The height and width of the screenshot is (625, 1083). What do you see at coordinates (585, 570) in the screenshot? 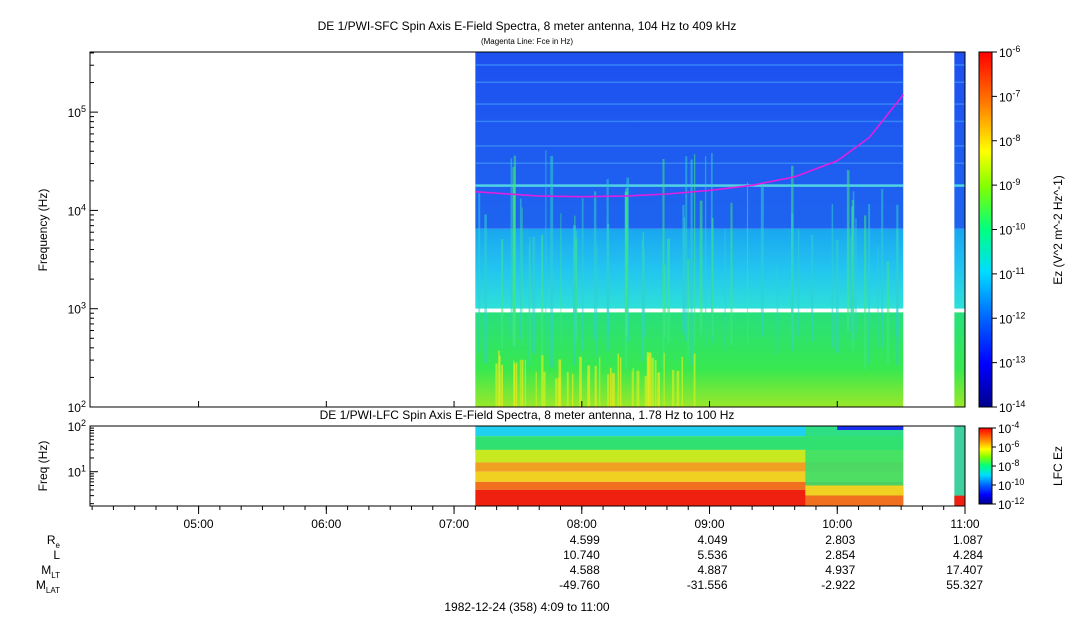
I see `ephem-value: 4.588` at bounding box center [585, 570].